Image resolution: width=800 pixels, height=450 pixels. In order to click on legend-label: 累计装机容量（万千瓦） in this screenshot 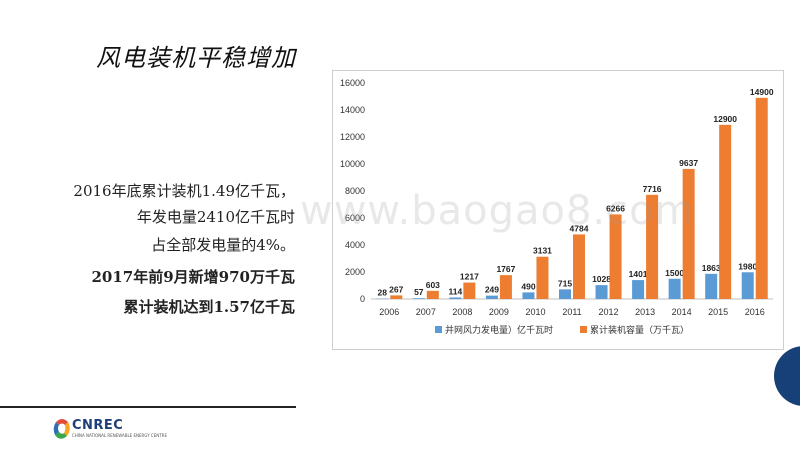, I will do `click(639, 330)`.